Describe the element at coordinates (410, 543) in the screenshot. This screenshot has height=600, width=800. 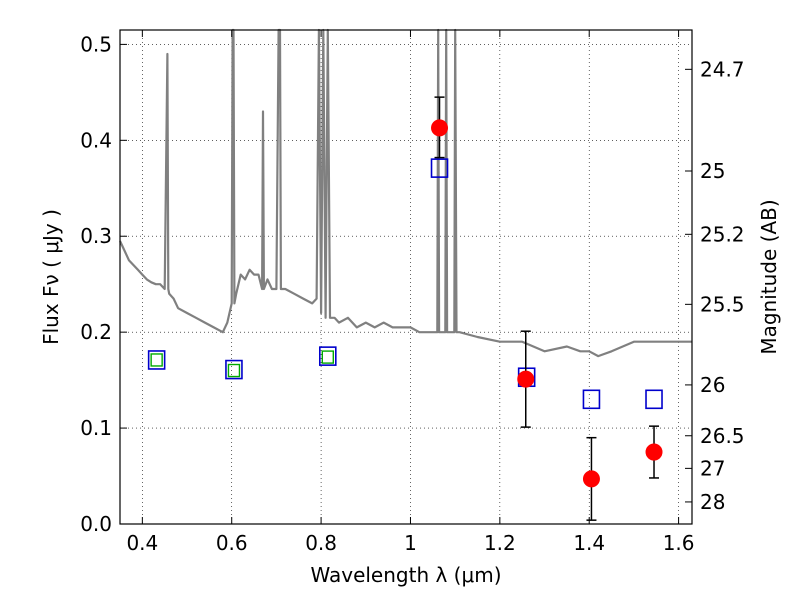
I see `x-tick-label: 1` at that location.